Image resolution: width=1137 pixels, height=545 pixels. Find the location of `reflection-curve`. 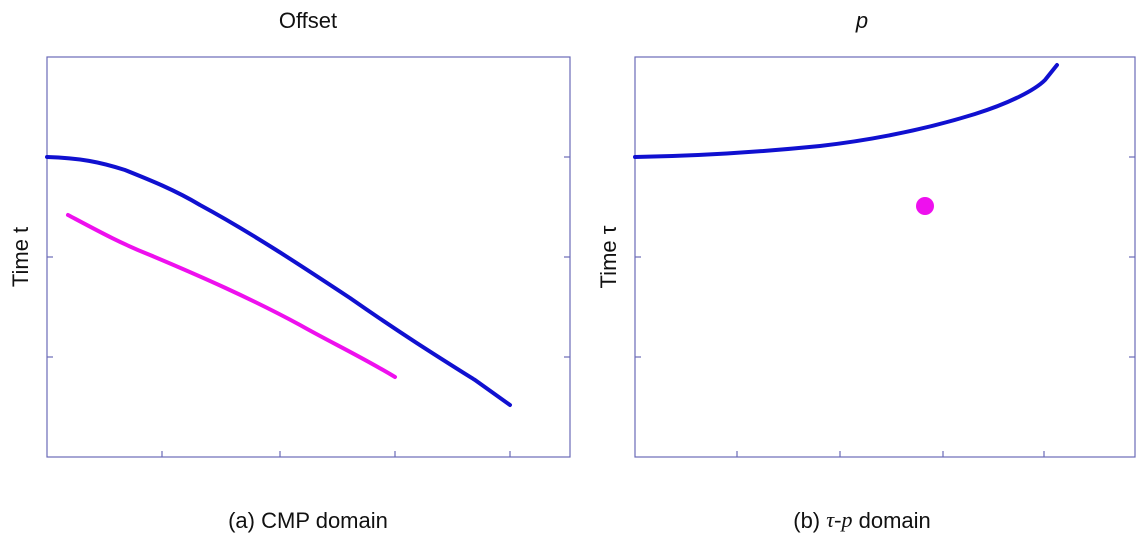

reflection-curve is located at coordinates (846, 111).